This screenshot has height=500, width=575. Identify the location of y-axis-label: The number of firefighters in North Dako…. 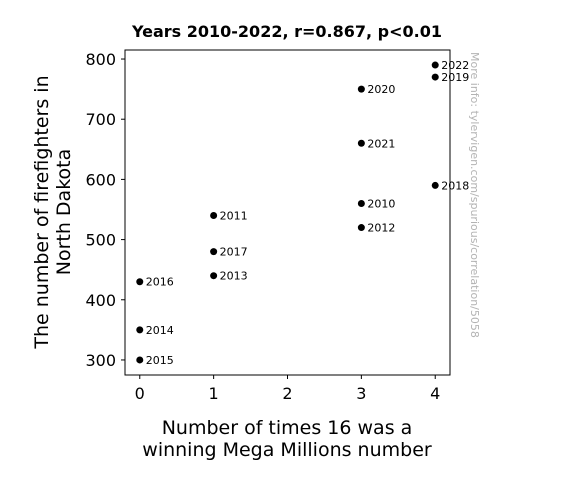
(53, 212).